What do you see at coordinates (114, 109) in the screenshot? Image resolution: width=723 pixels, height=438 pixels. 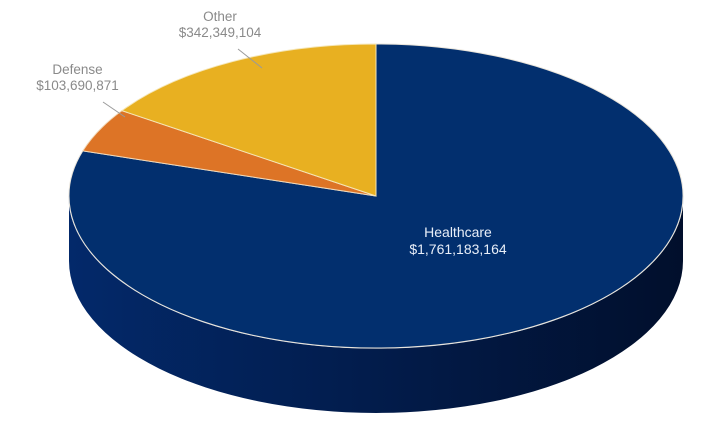 I see `leader-line-defense` at bounding box center [114, 109].